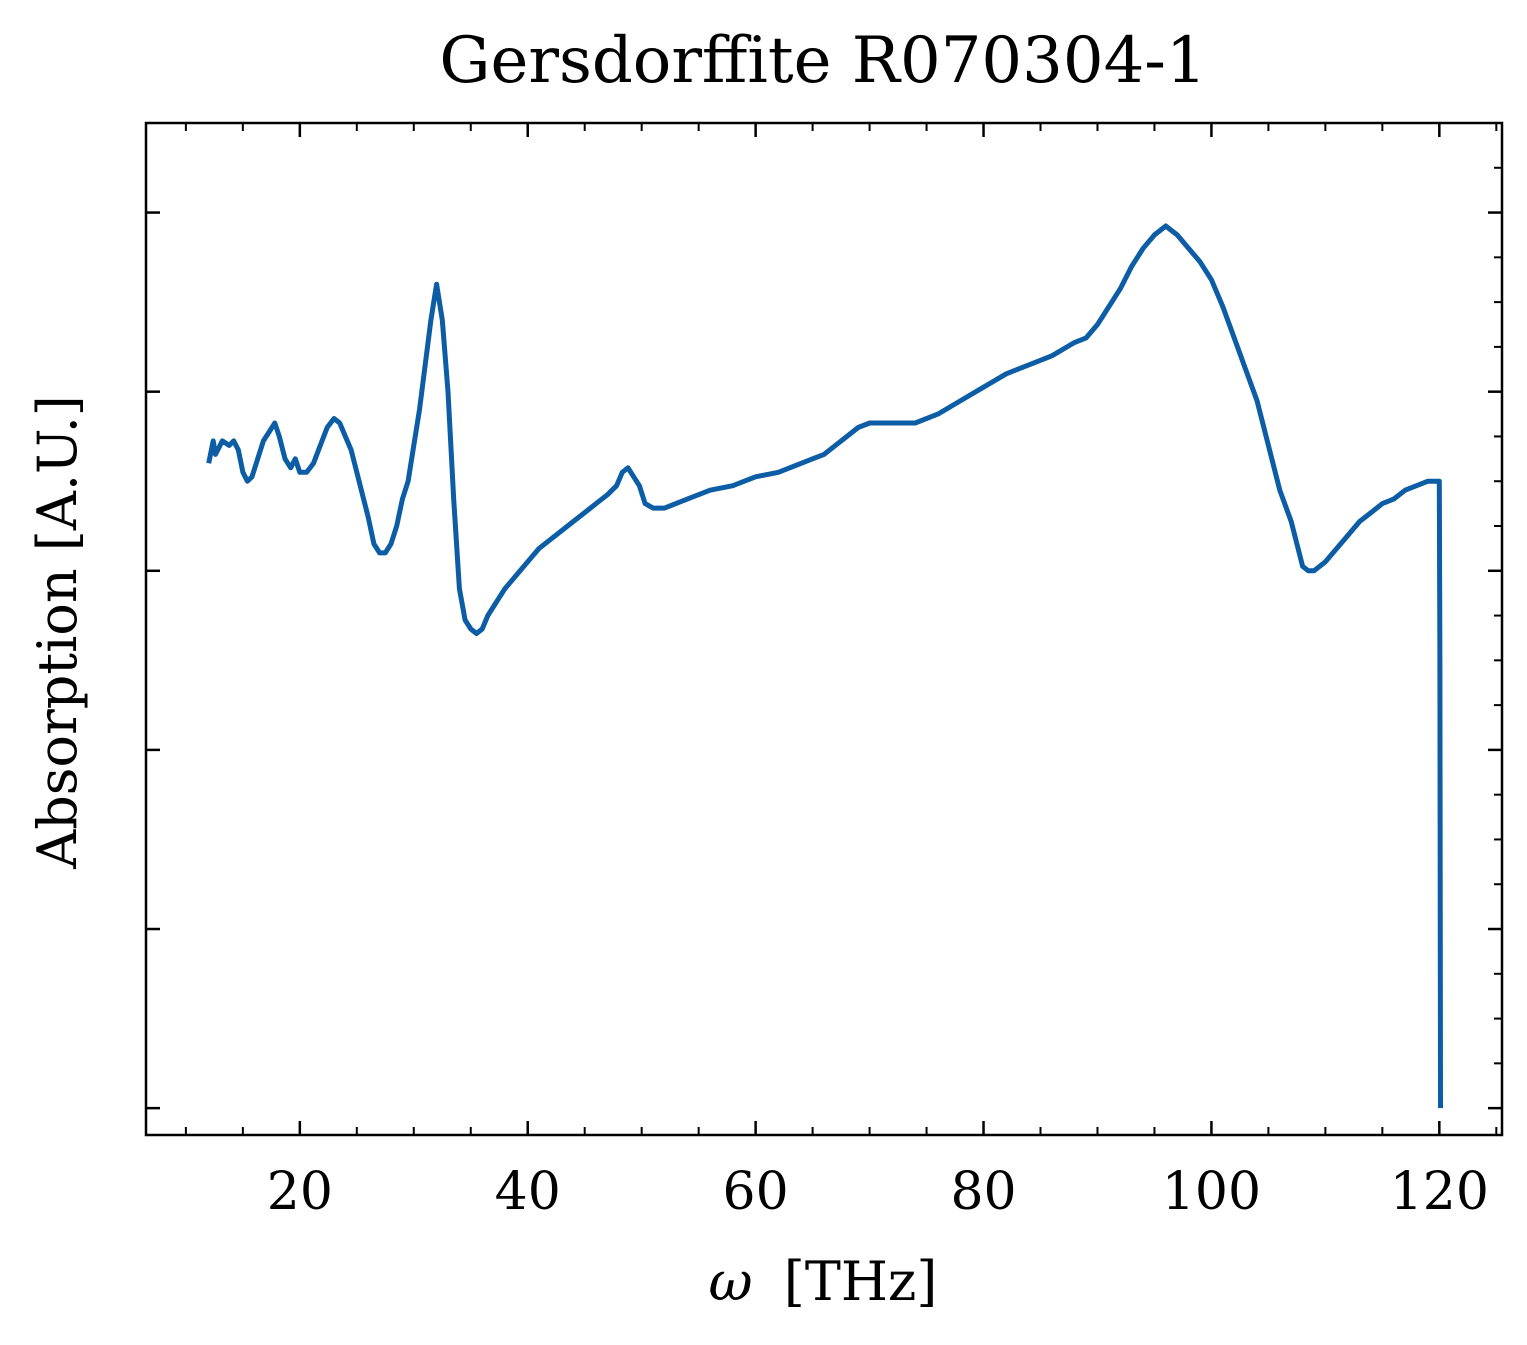 The height and width of the screenshot is (1345, 1527). I want to click on x-axis-symbol: ω, so click(731, 1281).